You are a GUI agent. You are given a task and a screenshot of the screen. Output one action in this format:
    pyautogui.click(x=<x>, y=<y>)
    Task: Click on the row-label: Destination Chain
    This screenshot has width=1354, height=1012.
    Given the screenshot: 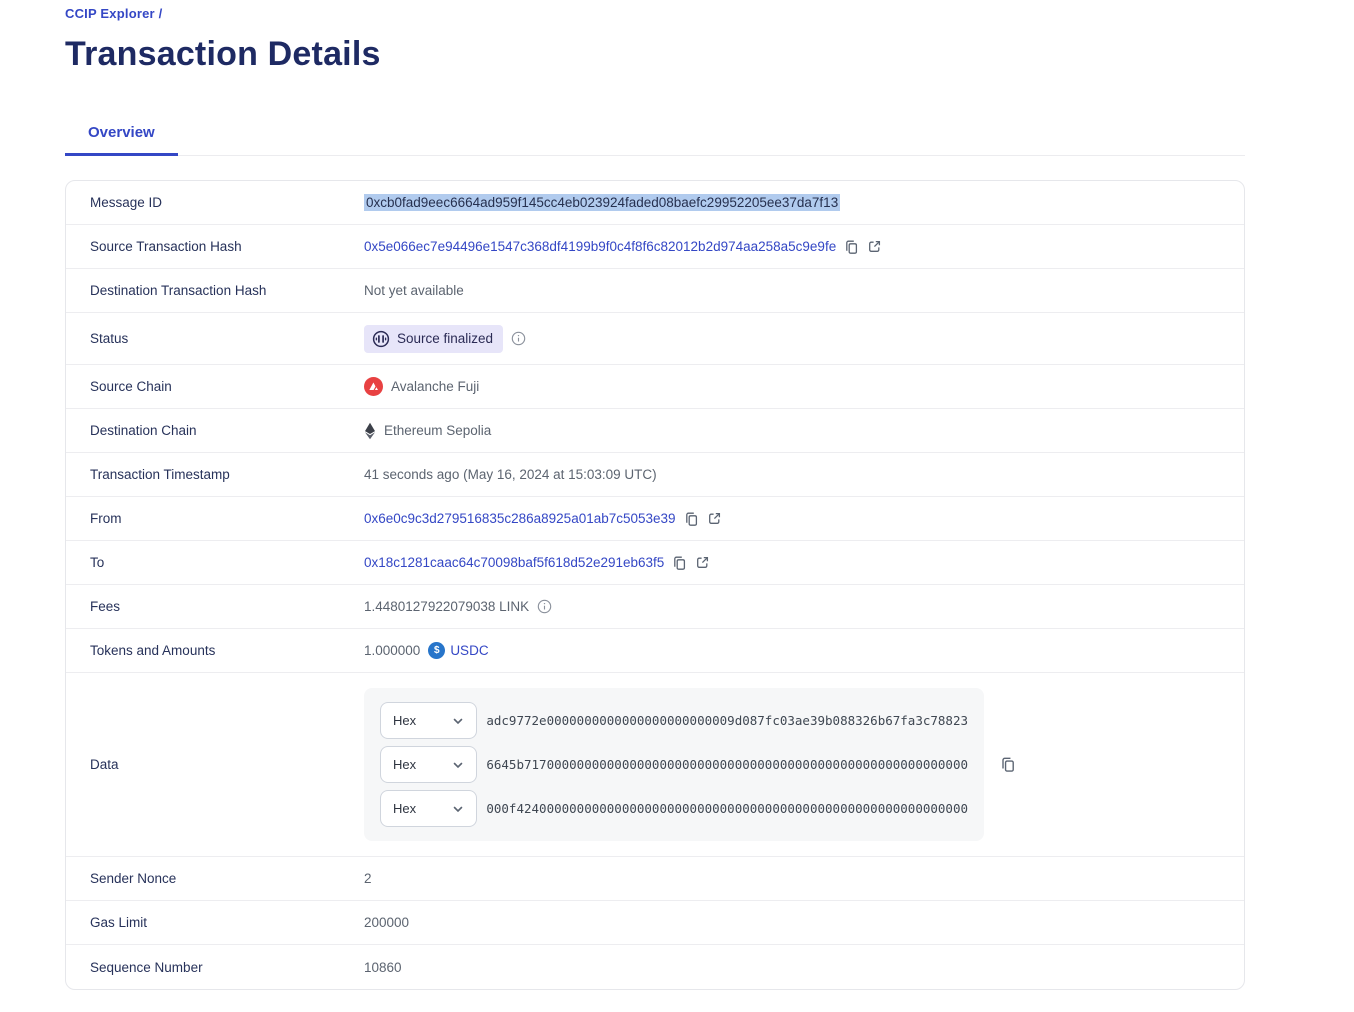 What is the action you would take?
    pyautogui.click(x=143, y=430)
    